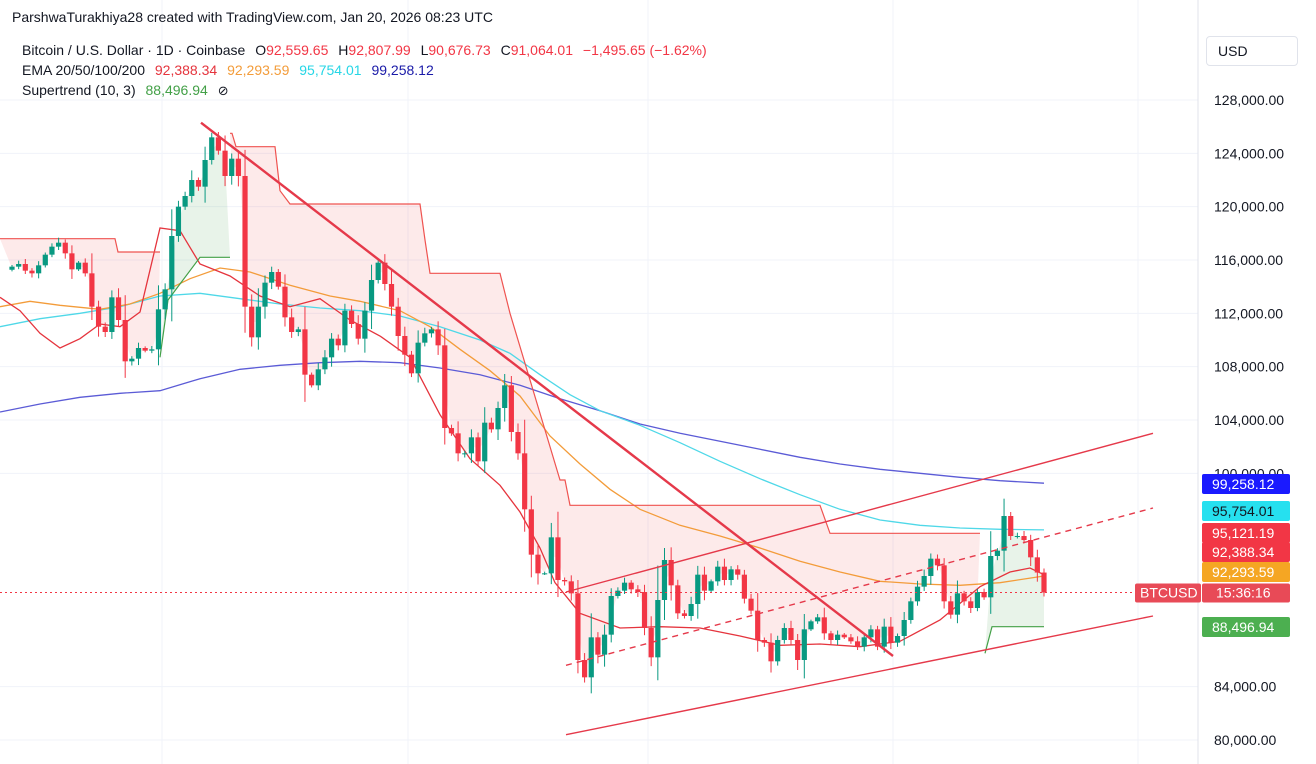 This screenshot has height=764, width=1316. What do you see at coordinates (1243, 627) in the screenshot?
I see `axis-label-value: 88,496.94` at bounding box center [1243, 627].